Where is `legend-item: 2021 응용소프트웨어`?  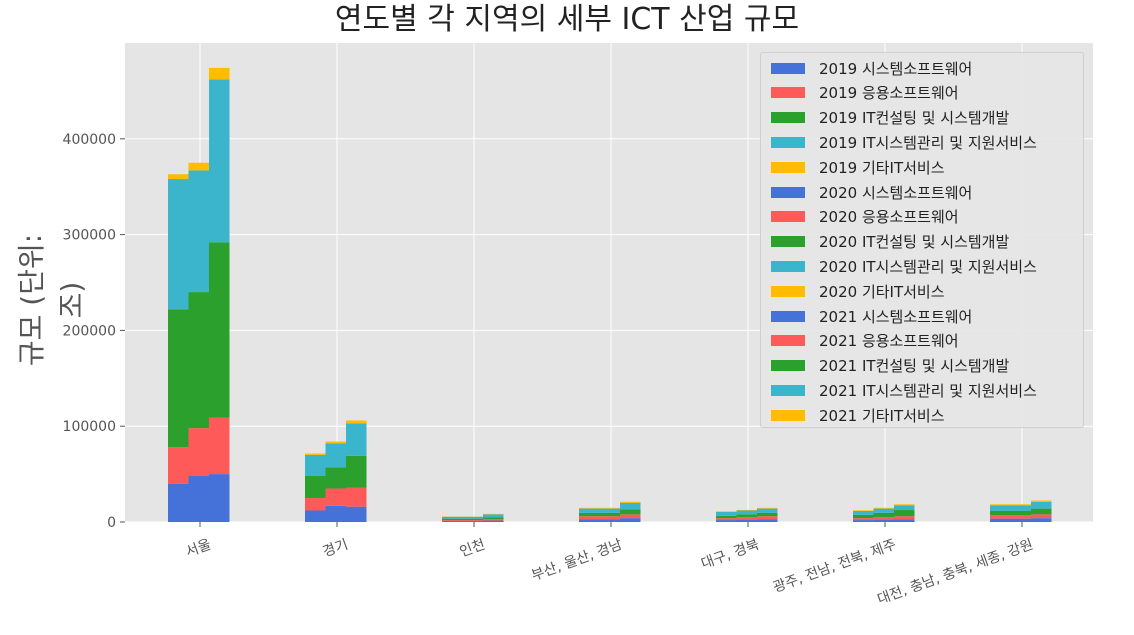
legend-item: 2021 응용소프트웨어 is located at coordinates (865, 341).